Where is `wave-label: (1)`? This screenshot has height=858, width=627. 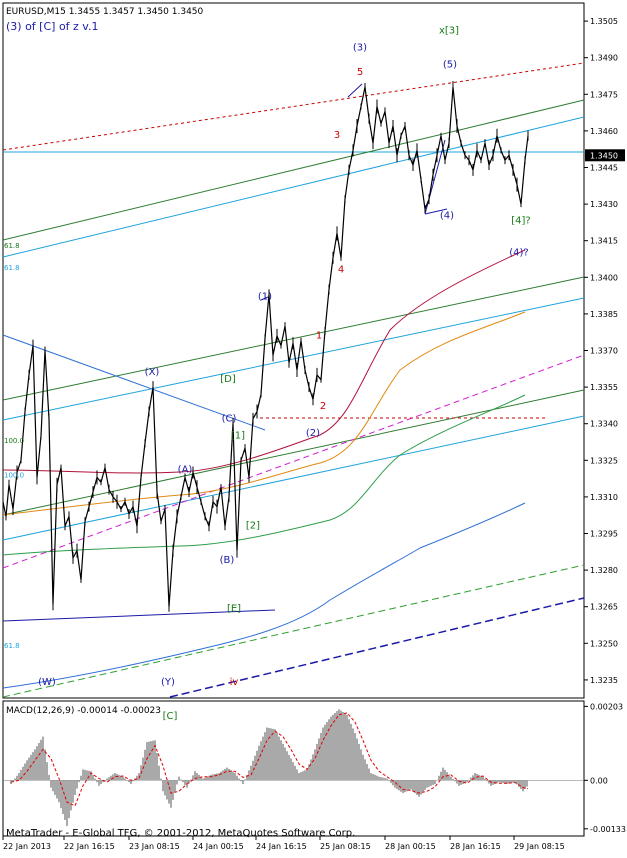
wave-label: (1) is located at coordinates (265, 296).